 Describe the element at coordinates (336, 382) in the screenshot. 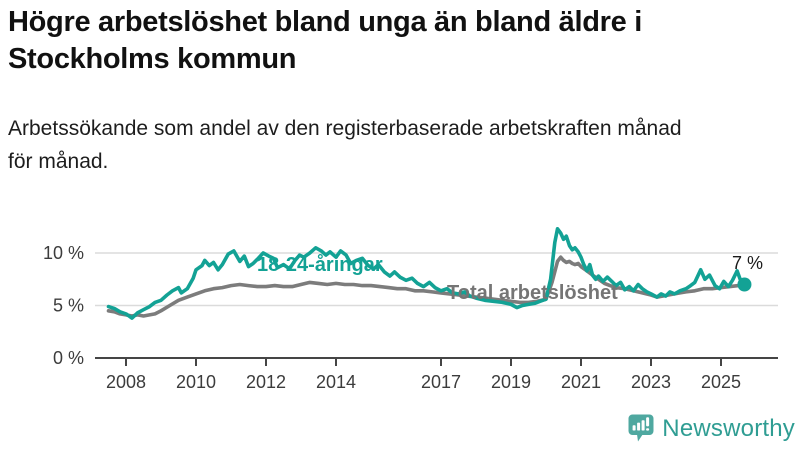

I see `x-tick-label: 2014` at that location.